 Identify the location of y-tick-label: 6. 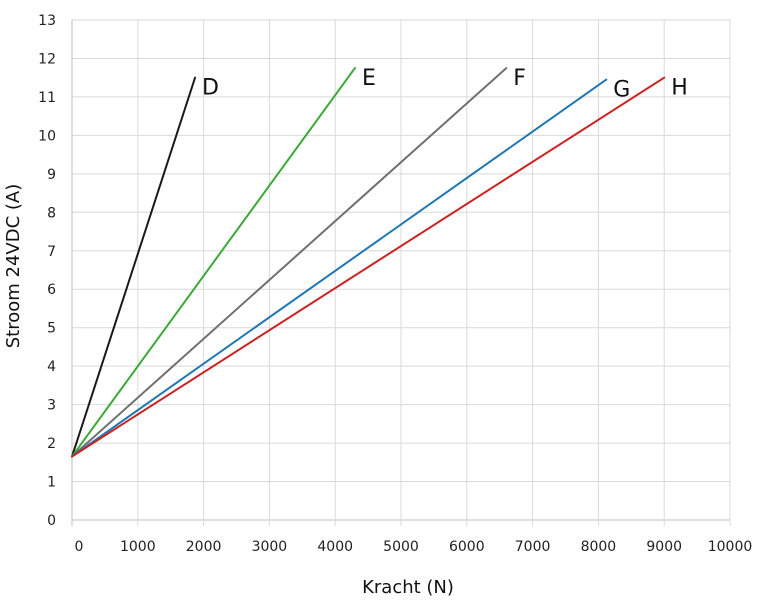
(51, 290).